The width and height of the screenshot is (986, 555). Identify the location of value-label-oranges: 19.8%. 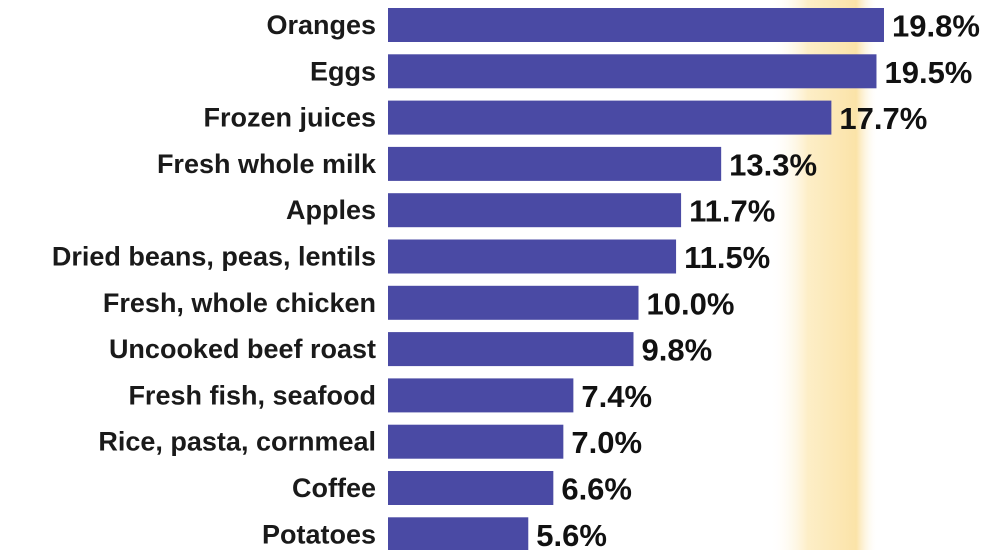
(936, 26).